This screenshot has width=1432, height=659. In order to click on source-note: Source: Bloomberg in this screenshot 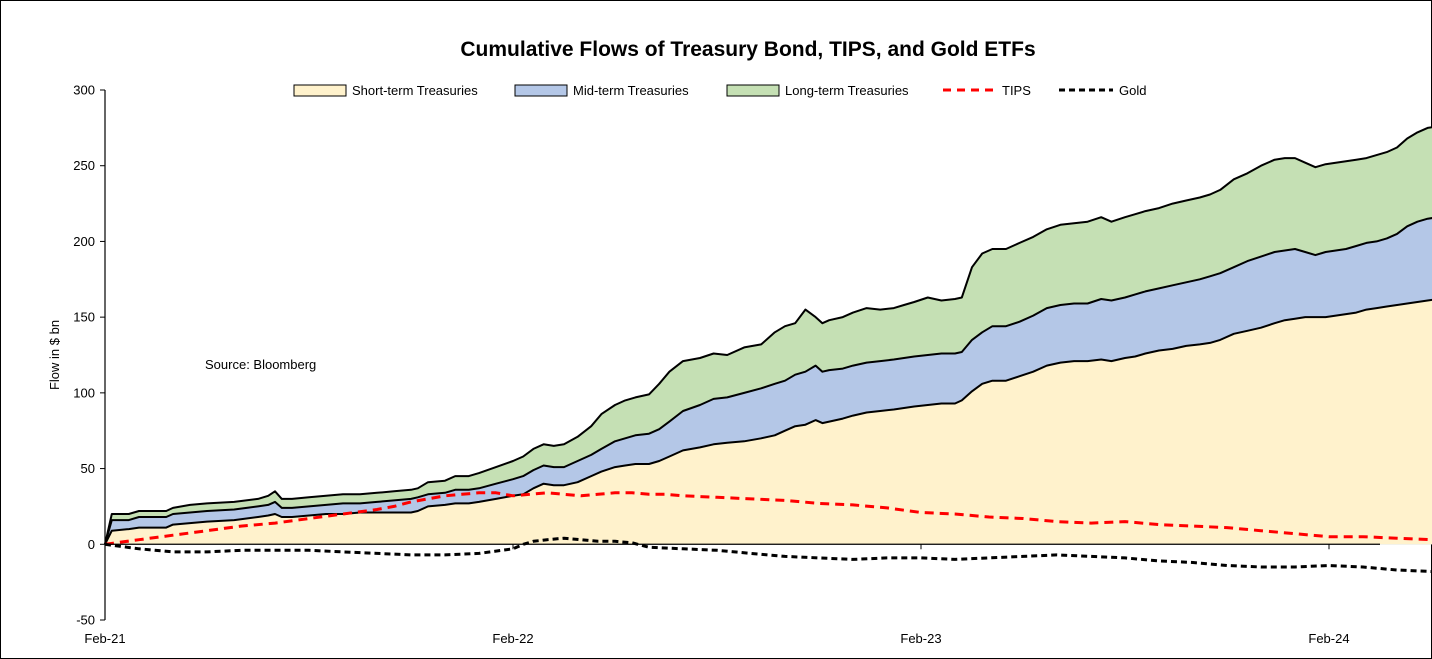, I will do `click(260, 364)`.